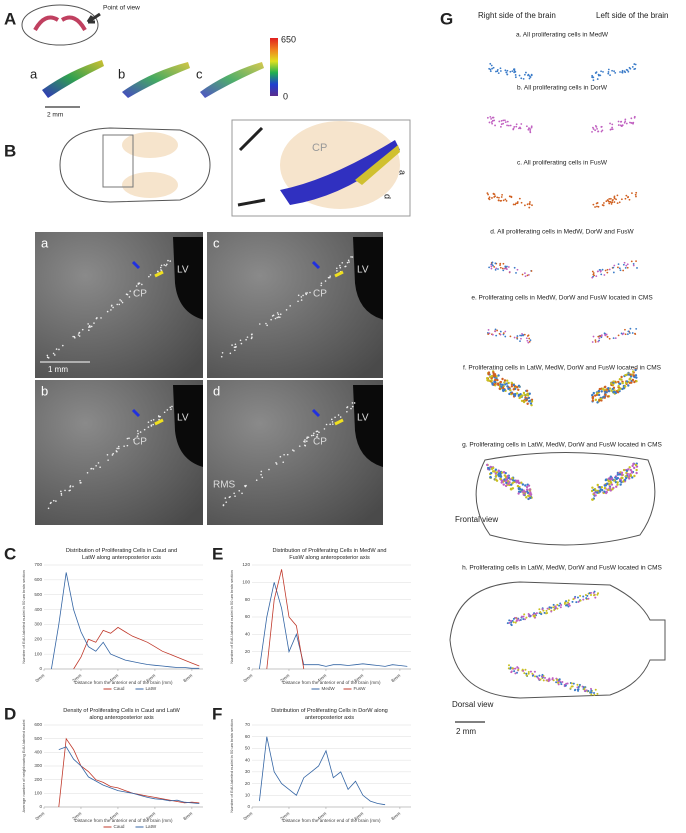  What do you see at coordinates (388, 196) in the screenshot?
I see `section-label: d` at bounding box center [388, 196].